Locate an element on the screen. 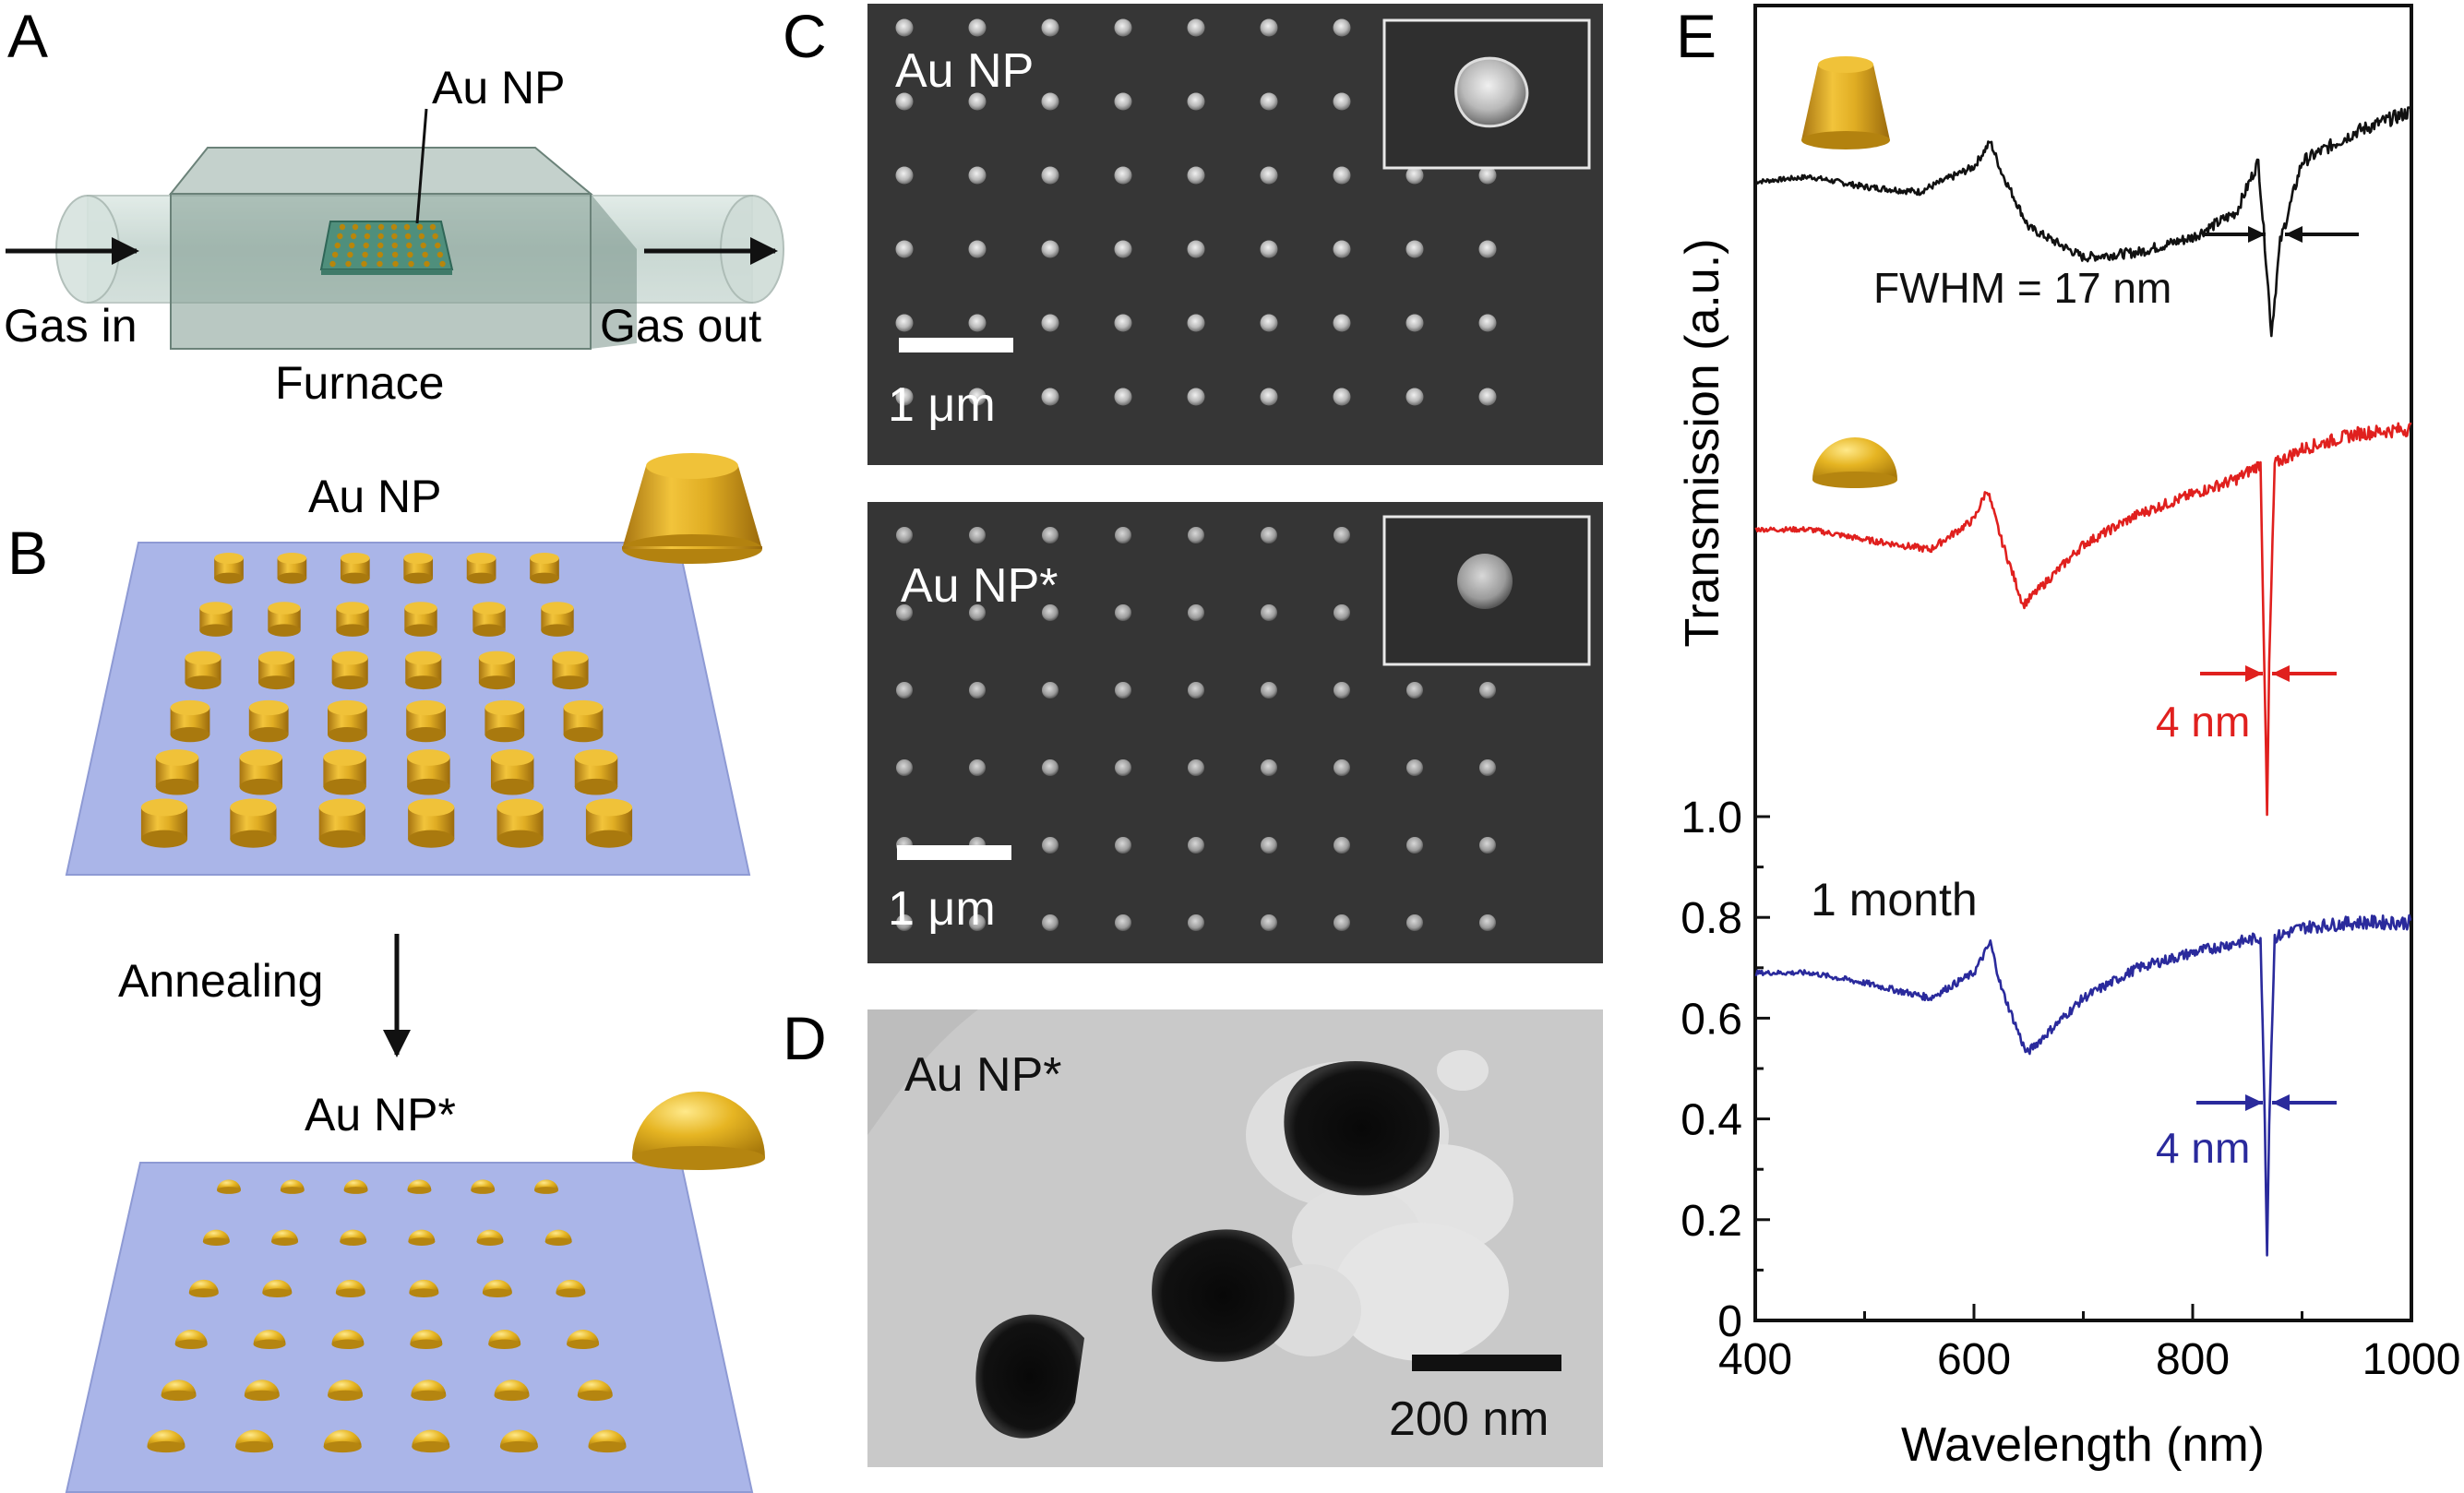  sem-top-label: Au NP is located at coordinates (964, 71).